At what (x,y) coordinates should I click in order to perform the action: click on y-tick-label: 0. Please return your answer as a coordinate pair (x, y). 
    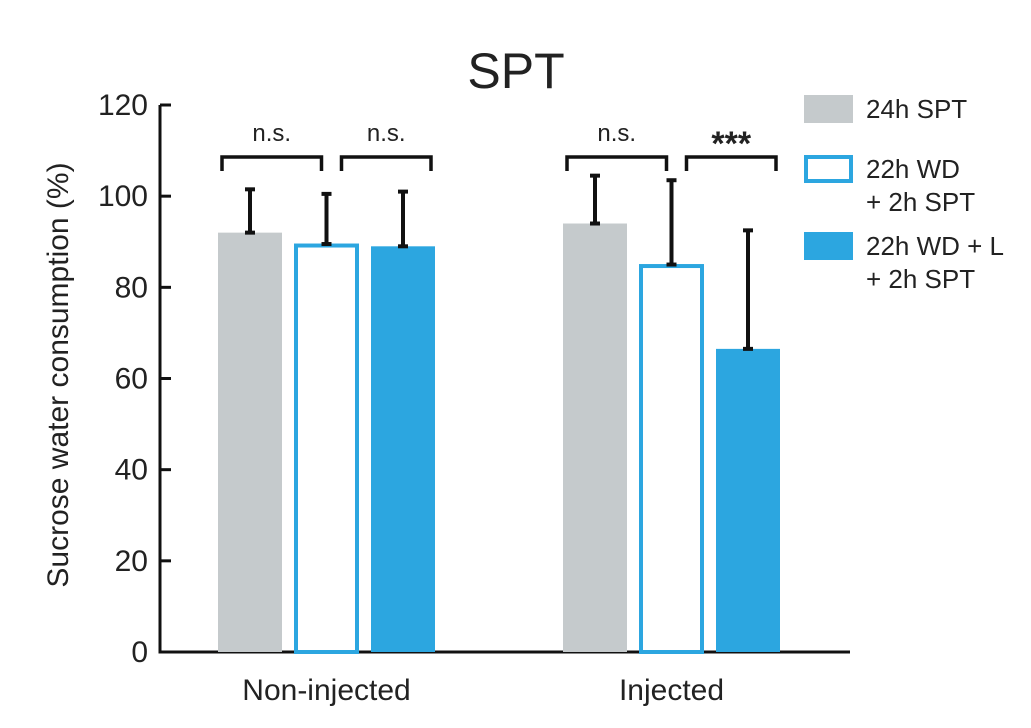
    Looking at the image, I should click on (139, 652).